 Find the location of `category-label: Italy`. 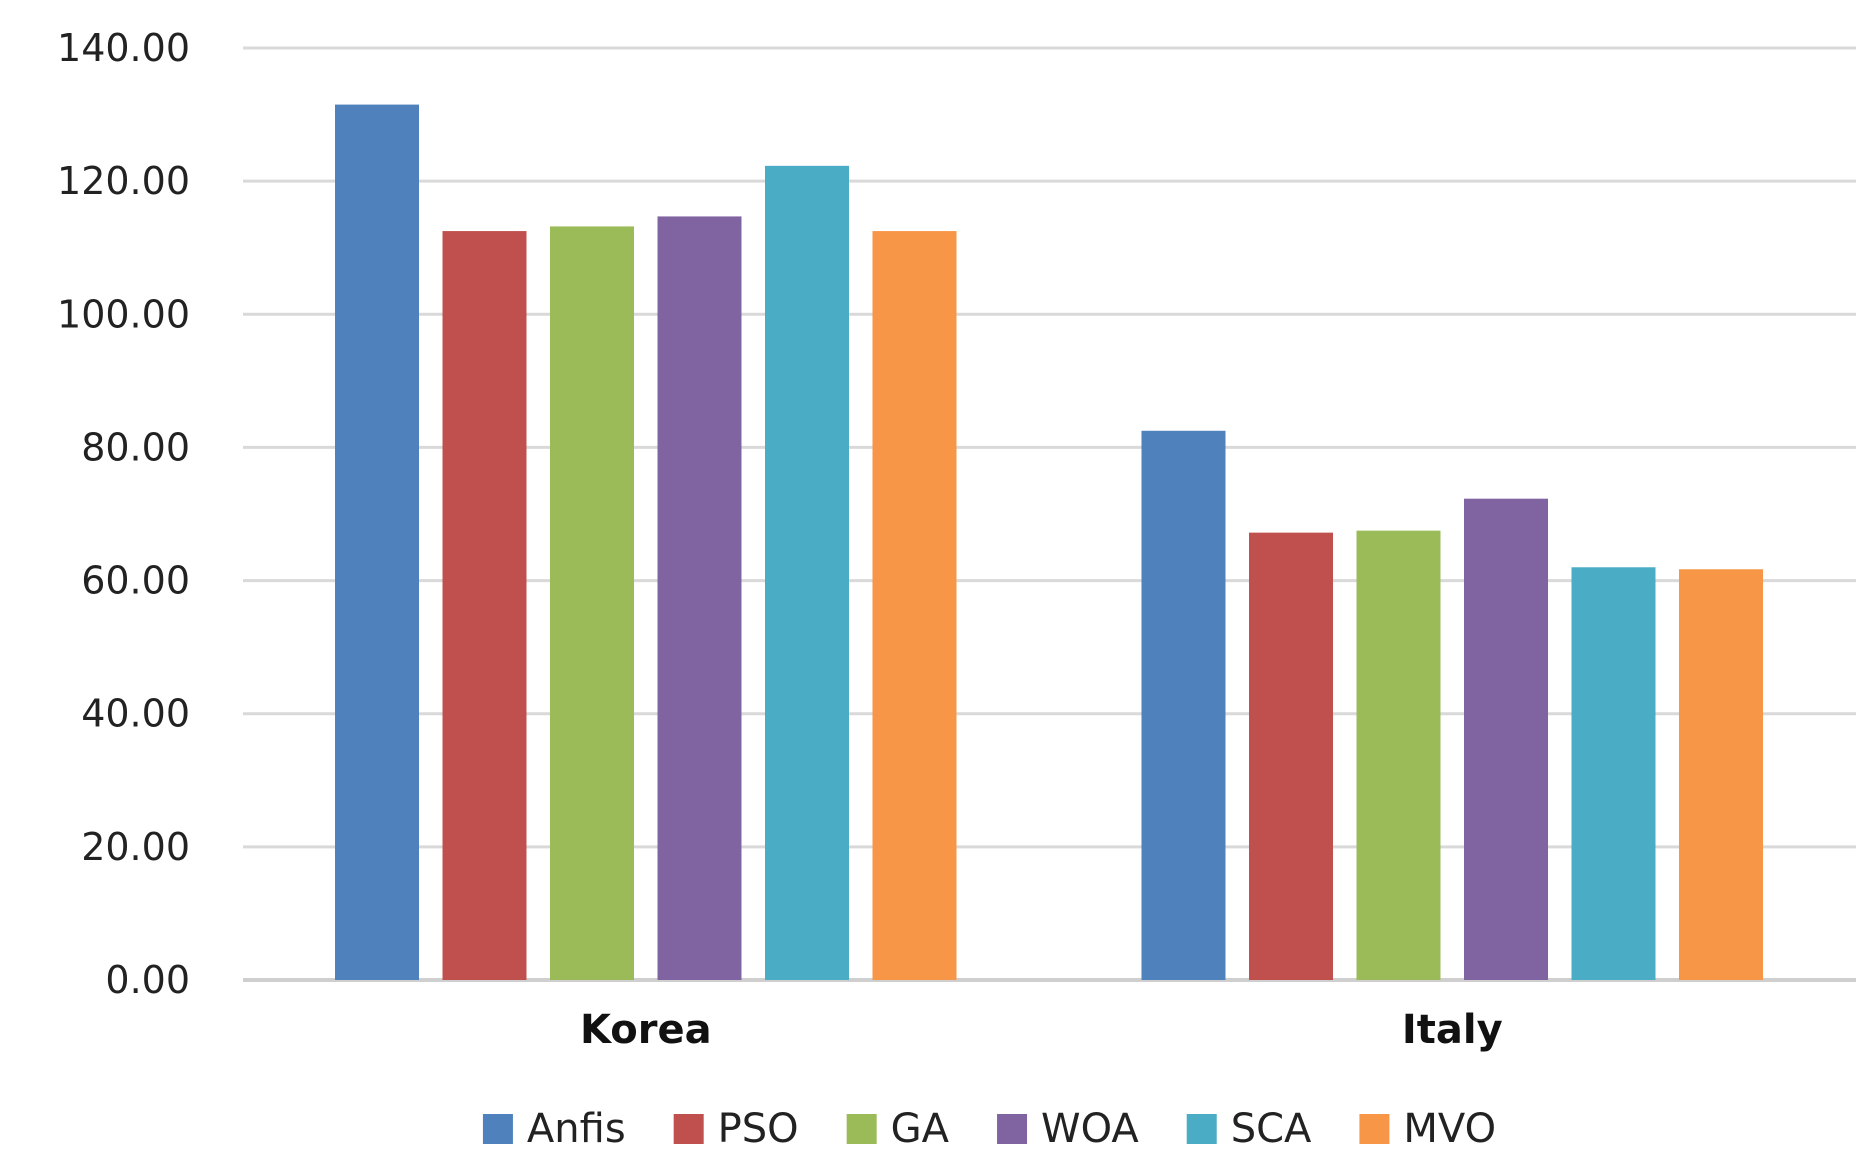

category-label: Italy is located at coordinates (1452, 1030).